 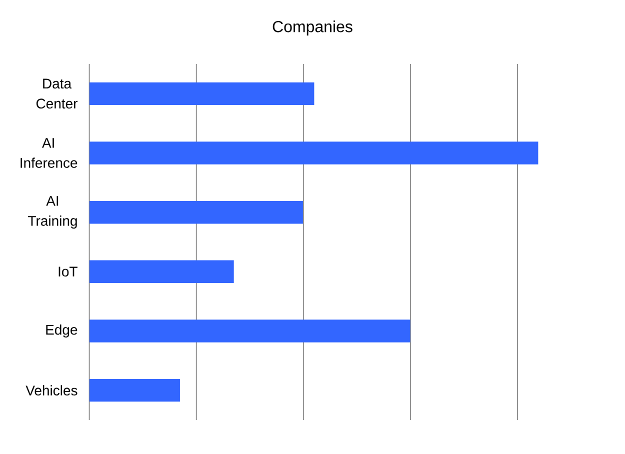 What do you see at coordinates (312, 28) in the screenshot?
I see `chart-title: Companies` at bounding box center [312, 28].